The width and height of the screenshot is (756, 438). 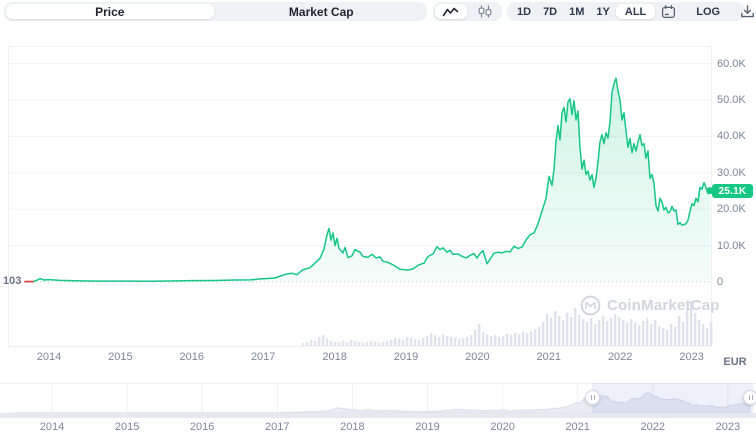 I want to click on watermark-text: CoinMarketCap, so click(x=663, y=305).